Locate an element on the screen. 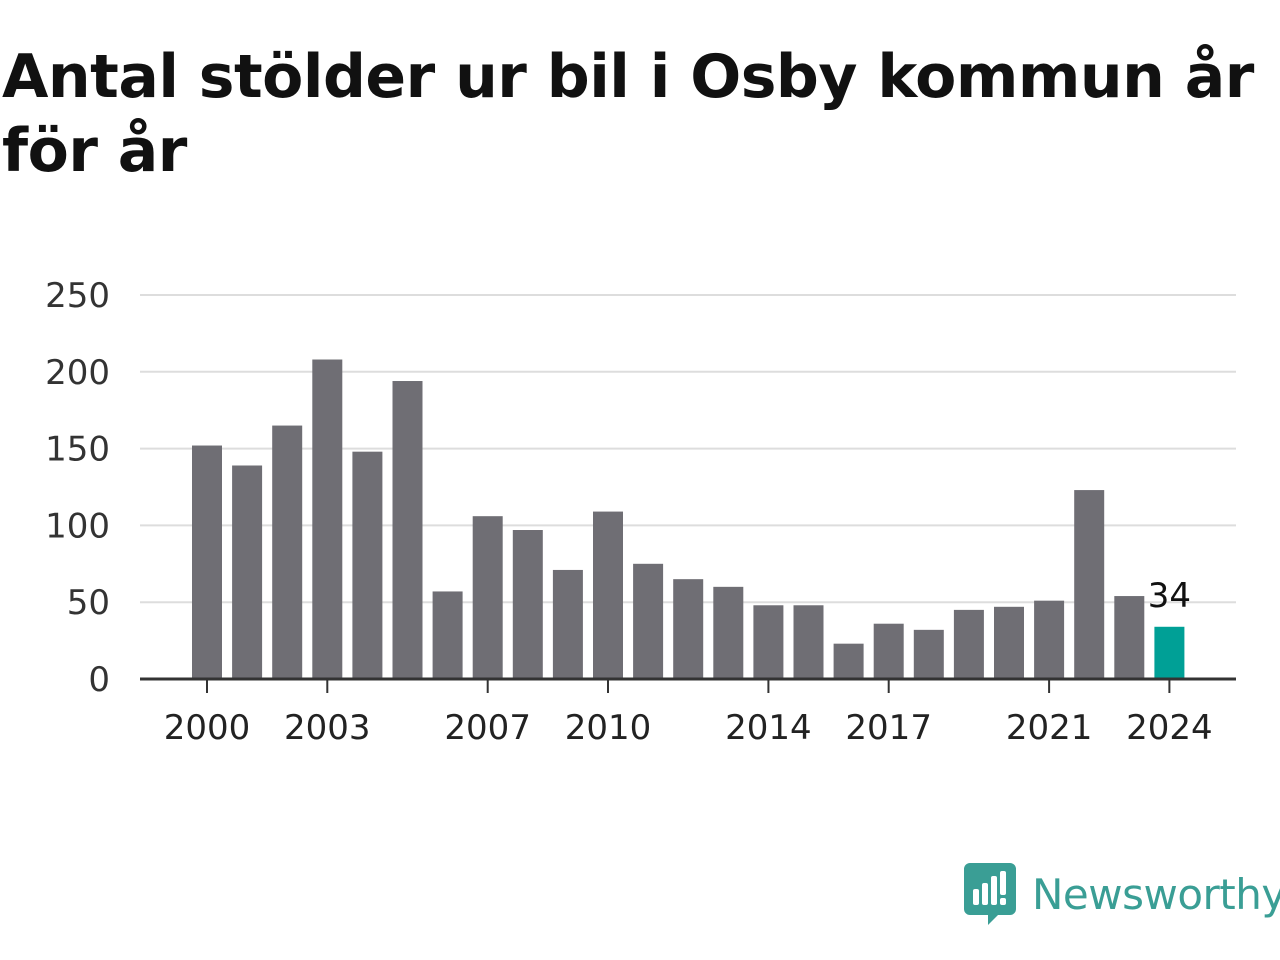  brand-name: Newsworthy is located at coordinates (1156, 894).